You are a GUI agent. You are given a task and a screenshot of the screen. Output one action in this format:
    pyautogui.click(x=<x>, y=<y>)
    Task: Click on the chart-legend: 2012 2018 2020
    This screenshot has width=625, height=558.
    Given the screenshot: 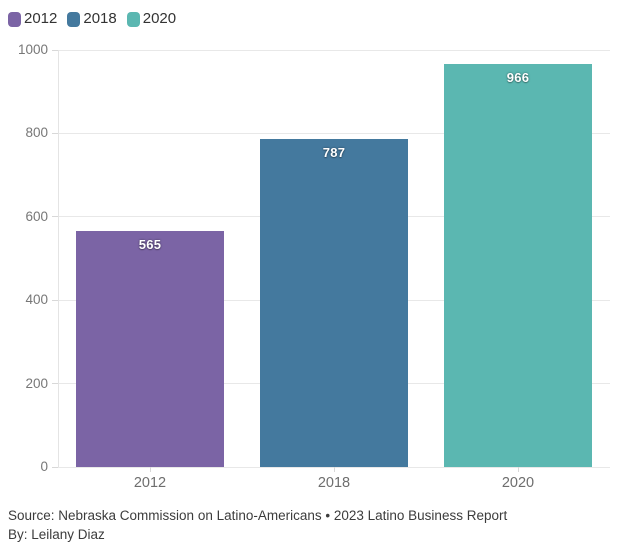 What is the action you would take?
    pyautogui.click(x=92, y=19)
    